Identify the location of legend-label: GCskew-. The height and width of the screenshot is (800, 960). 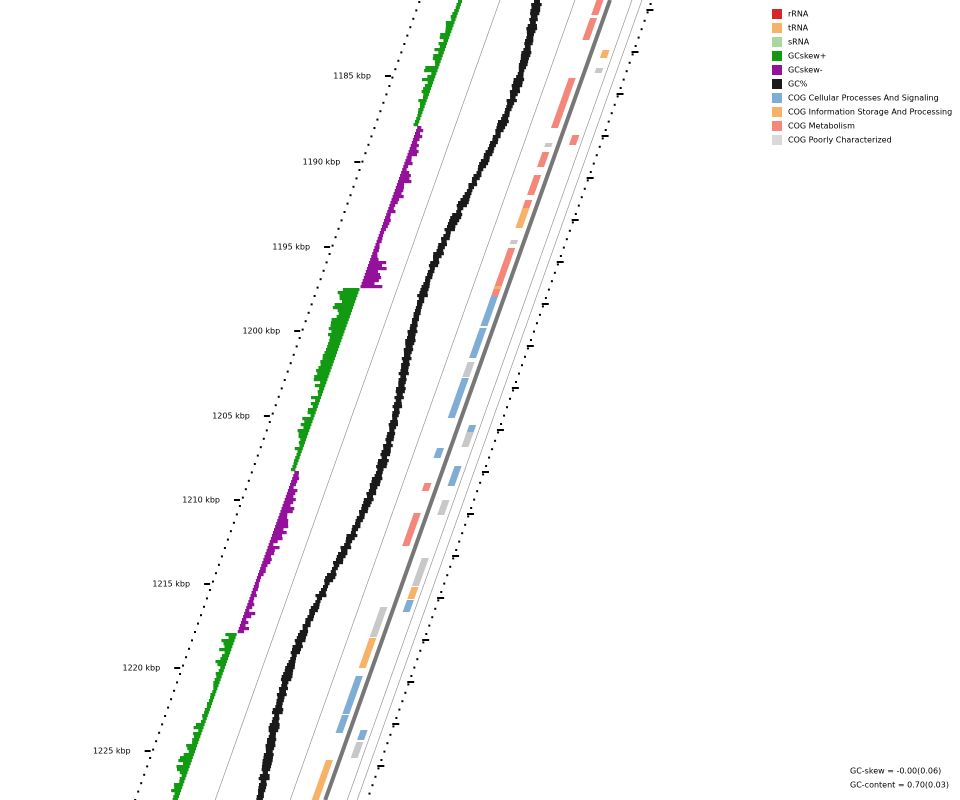
(805, 70).